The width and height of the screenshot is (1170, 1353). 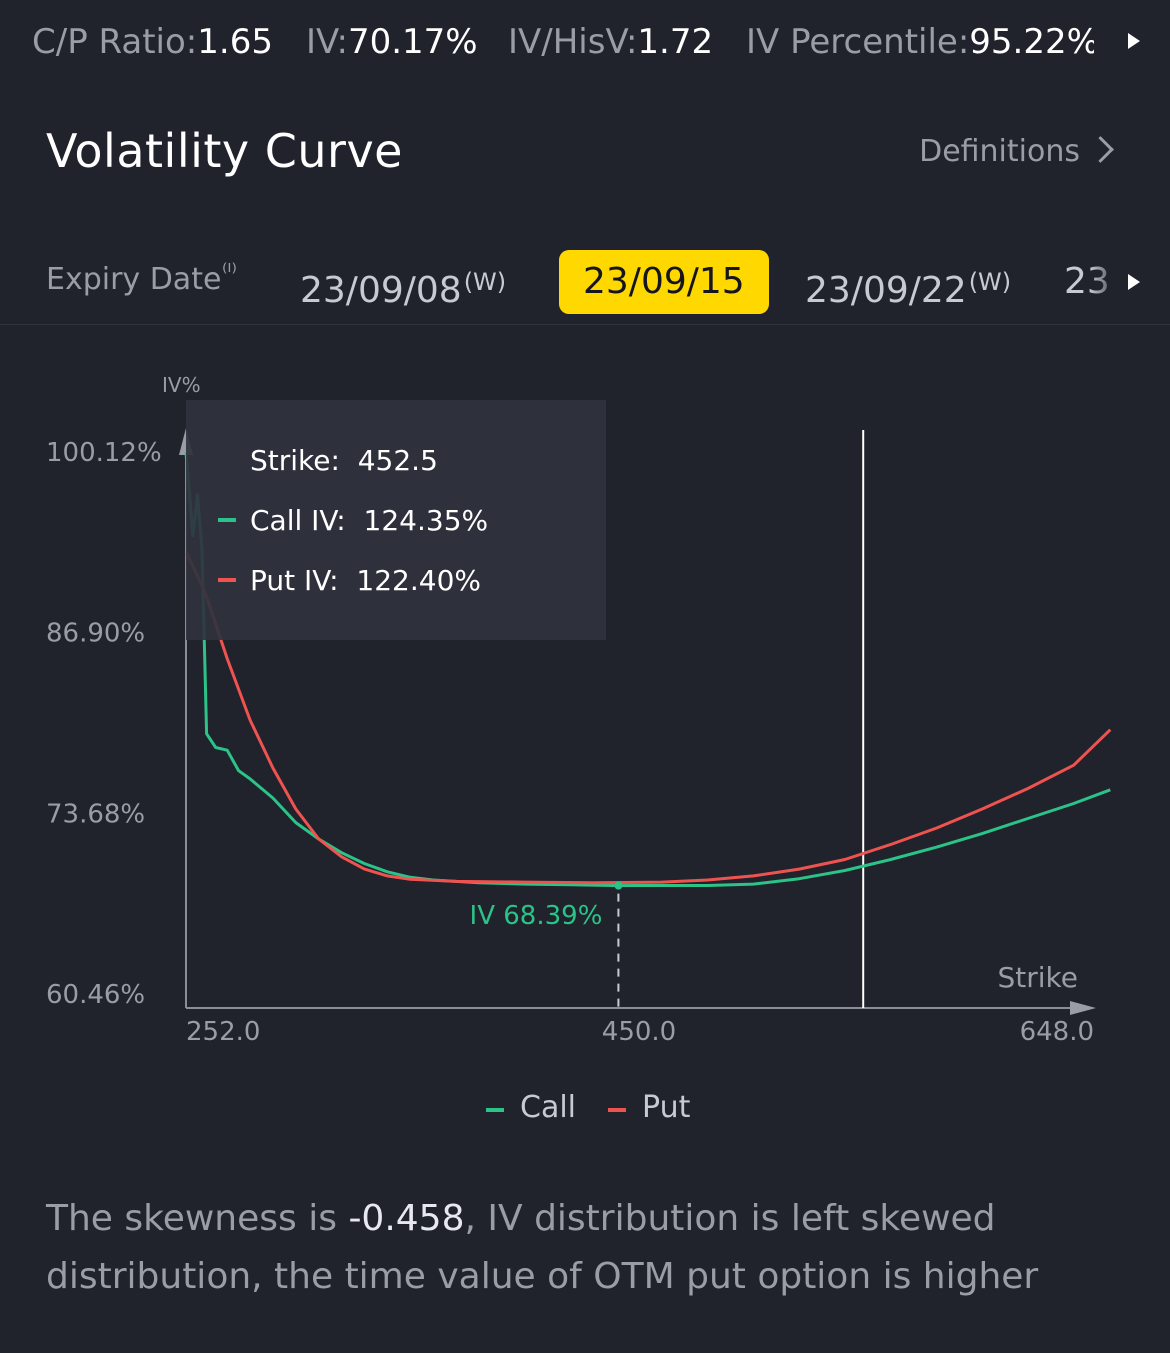 What do you see at coordinates (412, 42) in the screenshot?
I see `iv-value: 70.17%` at bounding box center [412, 42].